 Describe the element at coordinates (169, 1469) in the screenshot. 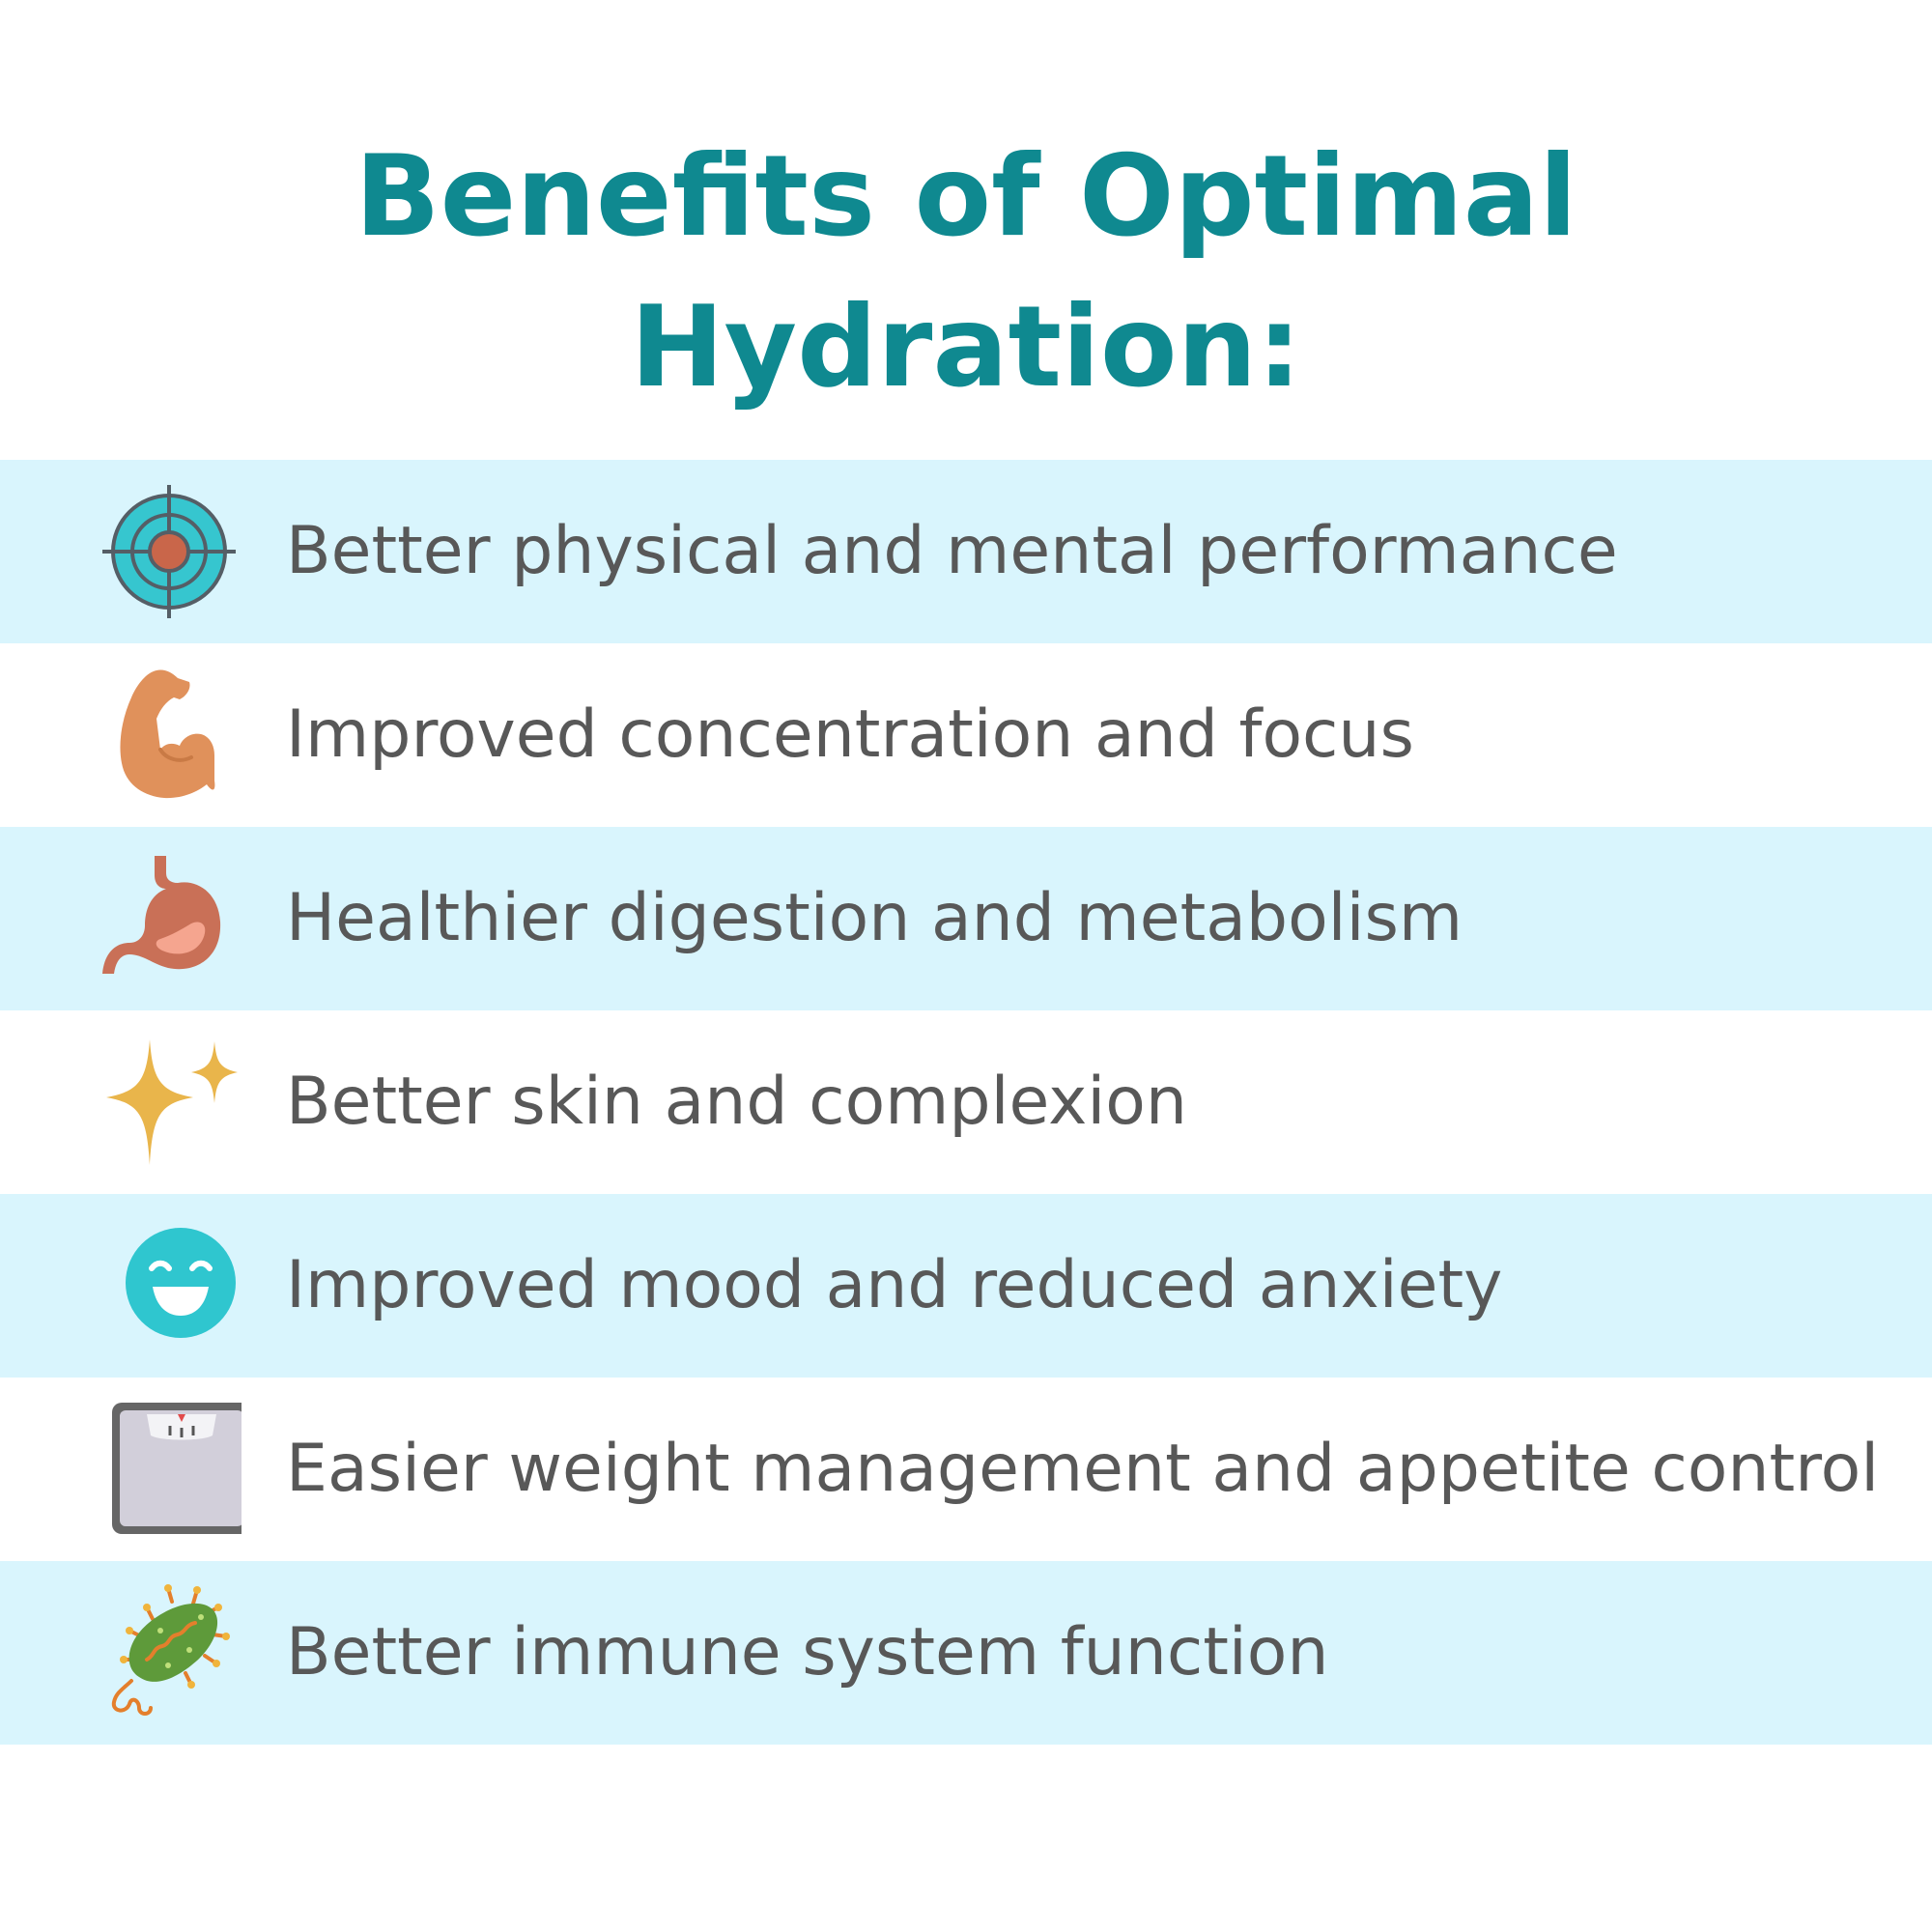

I see `weight-scale-icon` at that location.